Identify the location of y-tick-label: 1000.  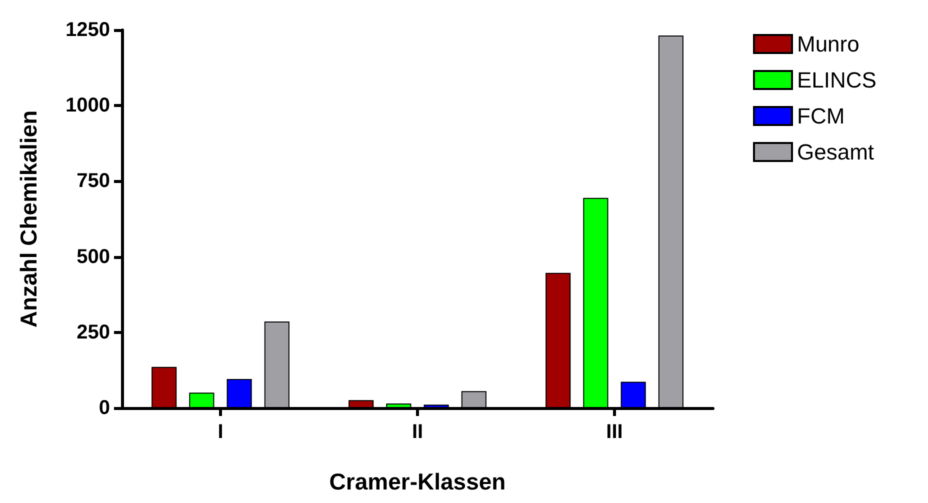
(88, 105).